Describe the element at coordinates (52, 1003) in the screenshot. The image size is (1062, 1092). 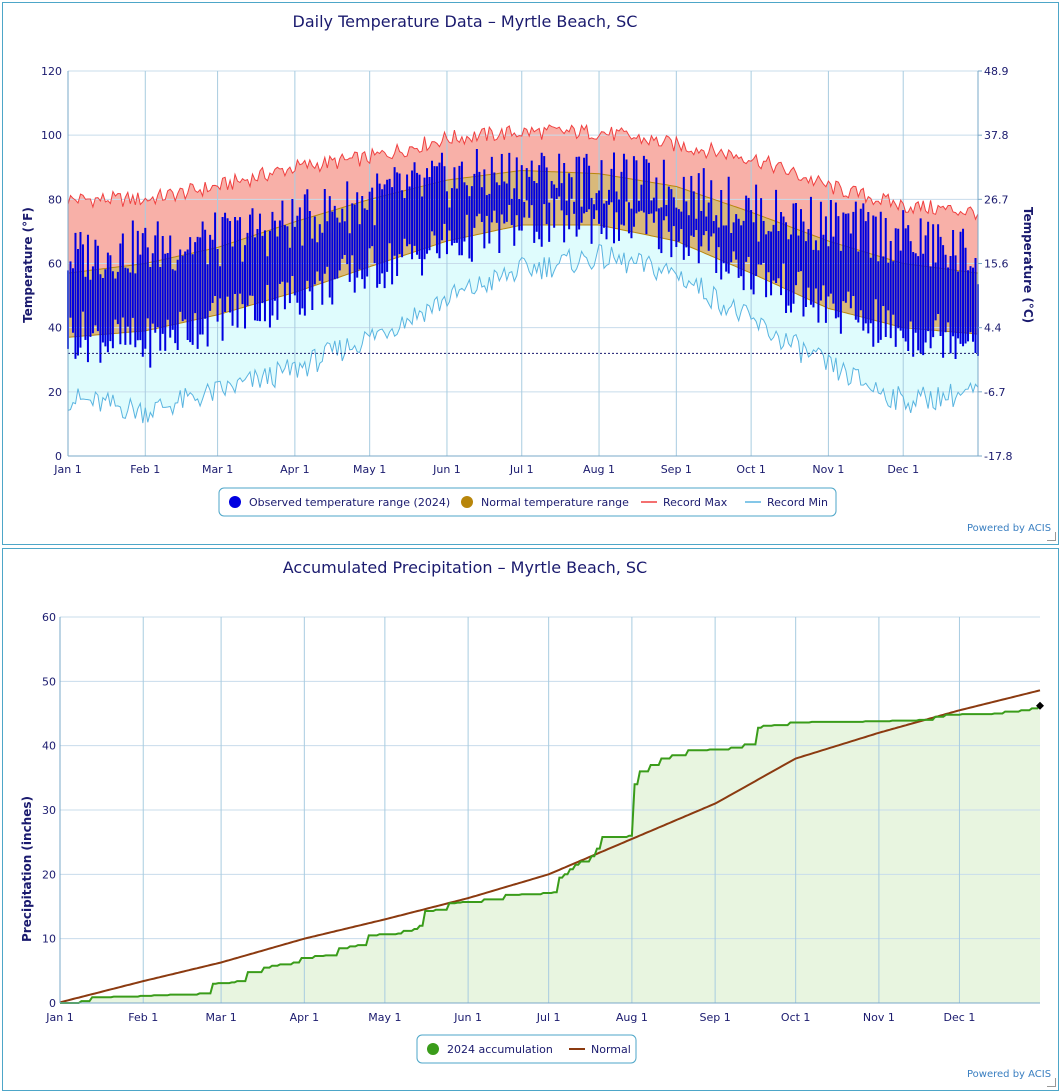
I see `precip-y-tick-label: 0` at that location.